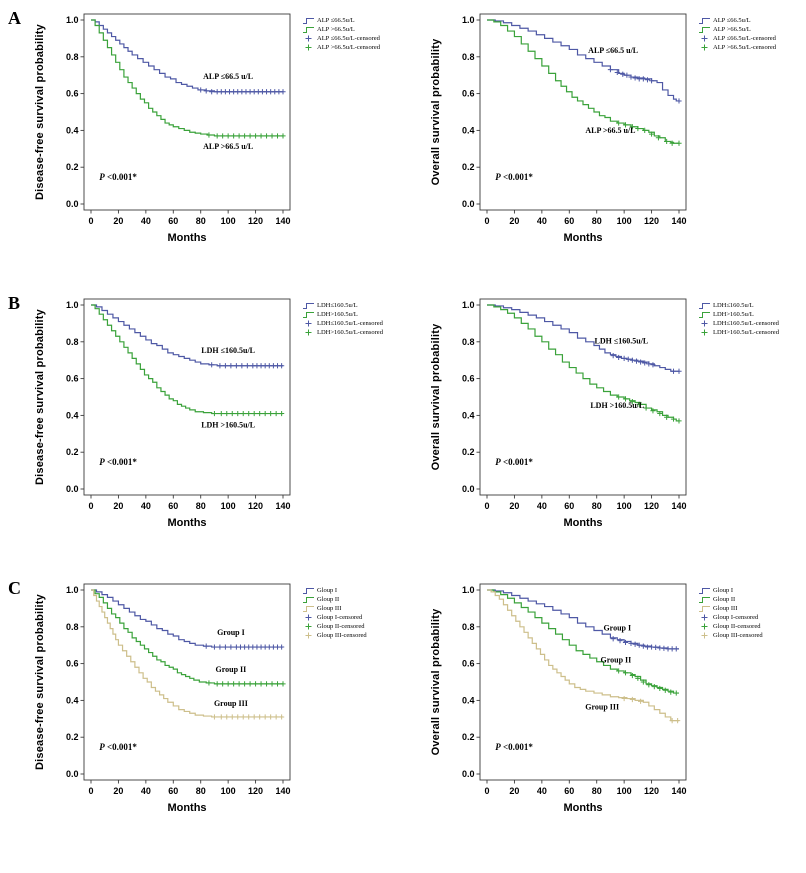  Describe the element at coordinates (436, 397) in the screenshot. I see `y-axis-title-text: Overall survival probability` at that location.